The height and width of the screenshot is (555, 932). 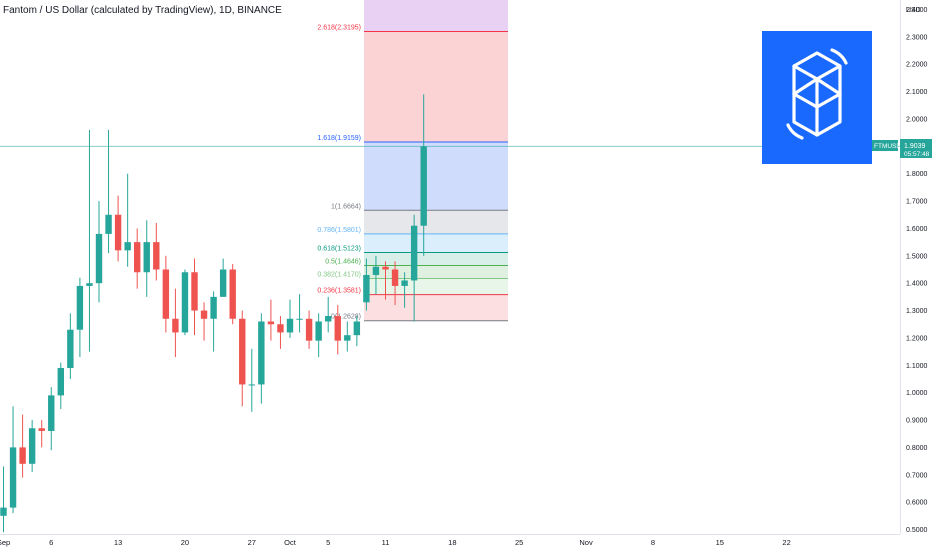 I want to click on price-tick-label: 1.5000, so click(x=917, y=256).